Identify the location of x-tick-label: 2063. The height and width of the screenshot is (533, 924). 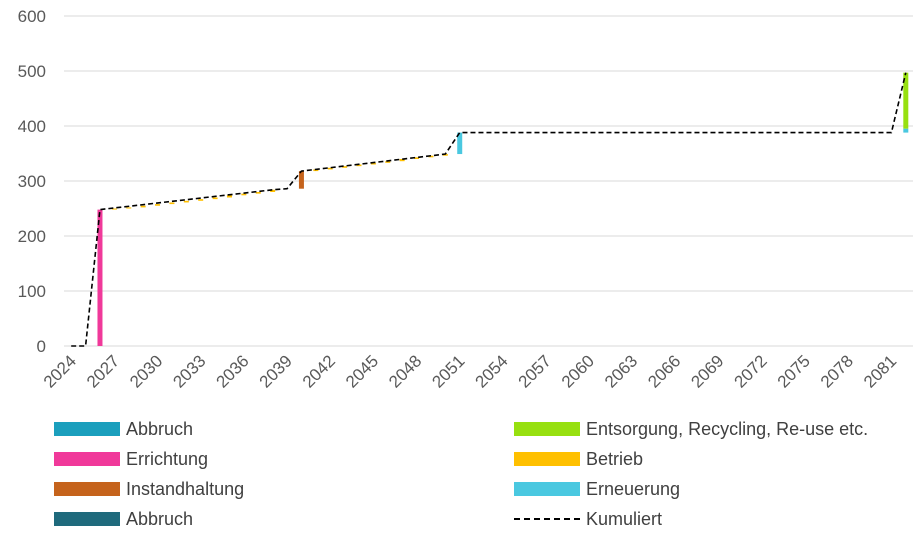
(621, 371).